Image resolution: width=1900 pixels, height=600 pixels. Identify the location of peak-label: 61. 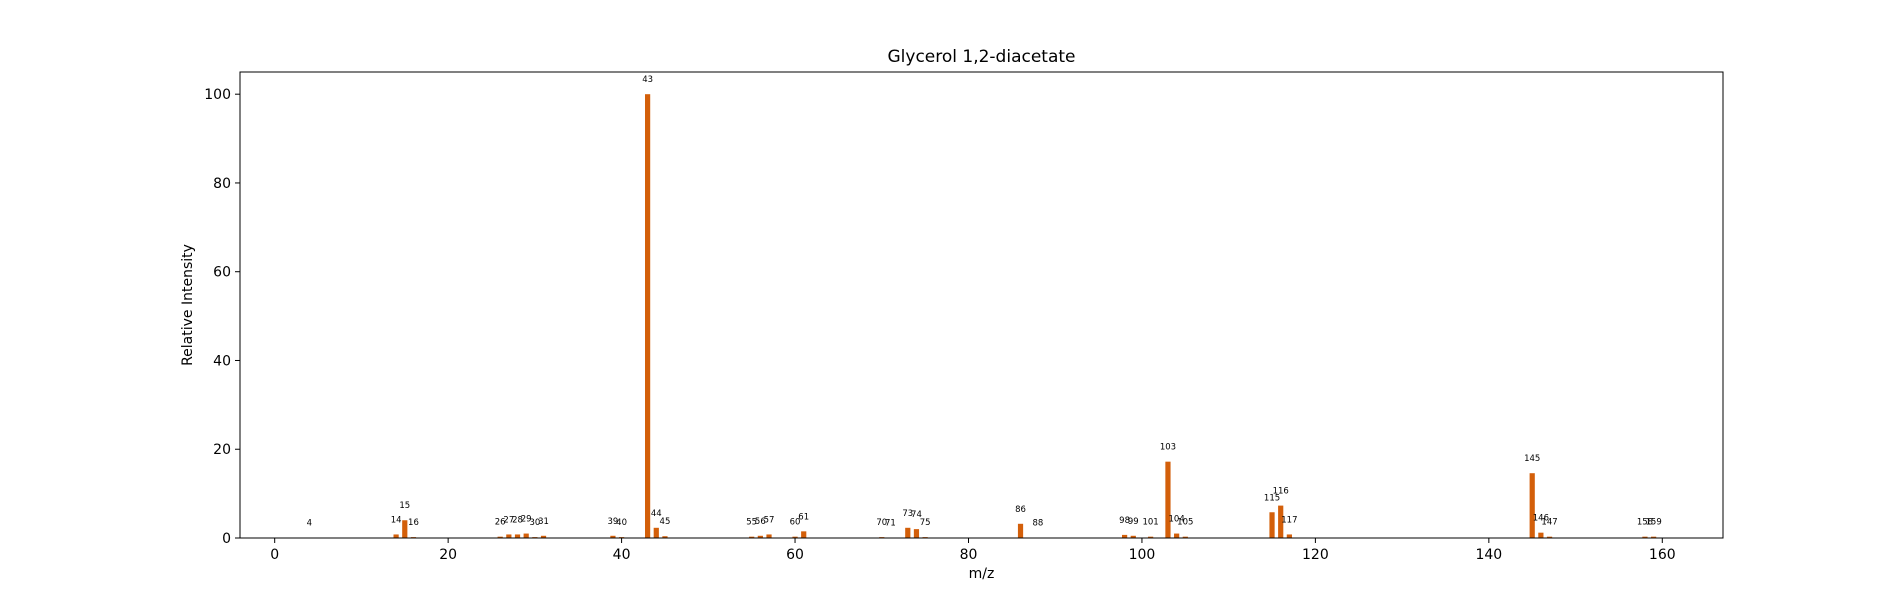
(803, 517).